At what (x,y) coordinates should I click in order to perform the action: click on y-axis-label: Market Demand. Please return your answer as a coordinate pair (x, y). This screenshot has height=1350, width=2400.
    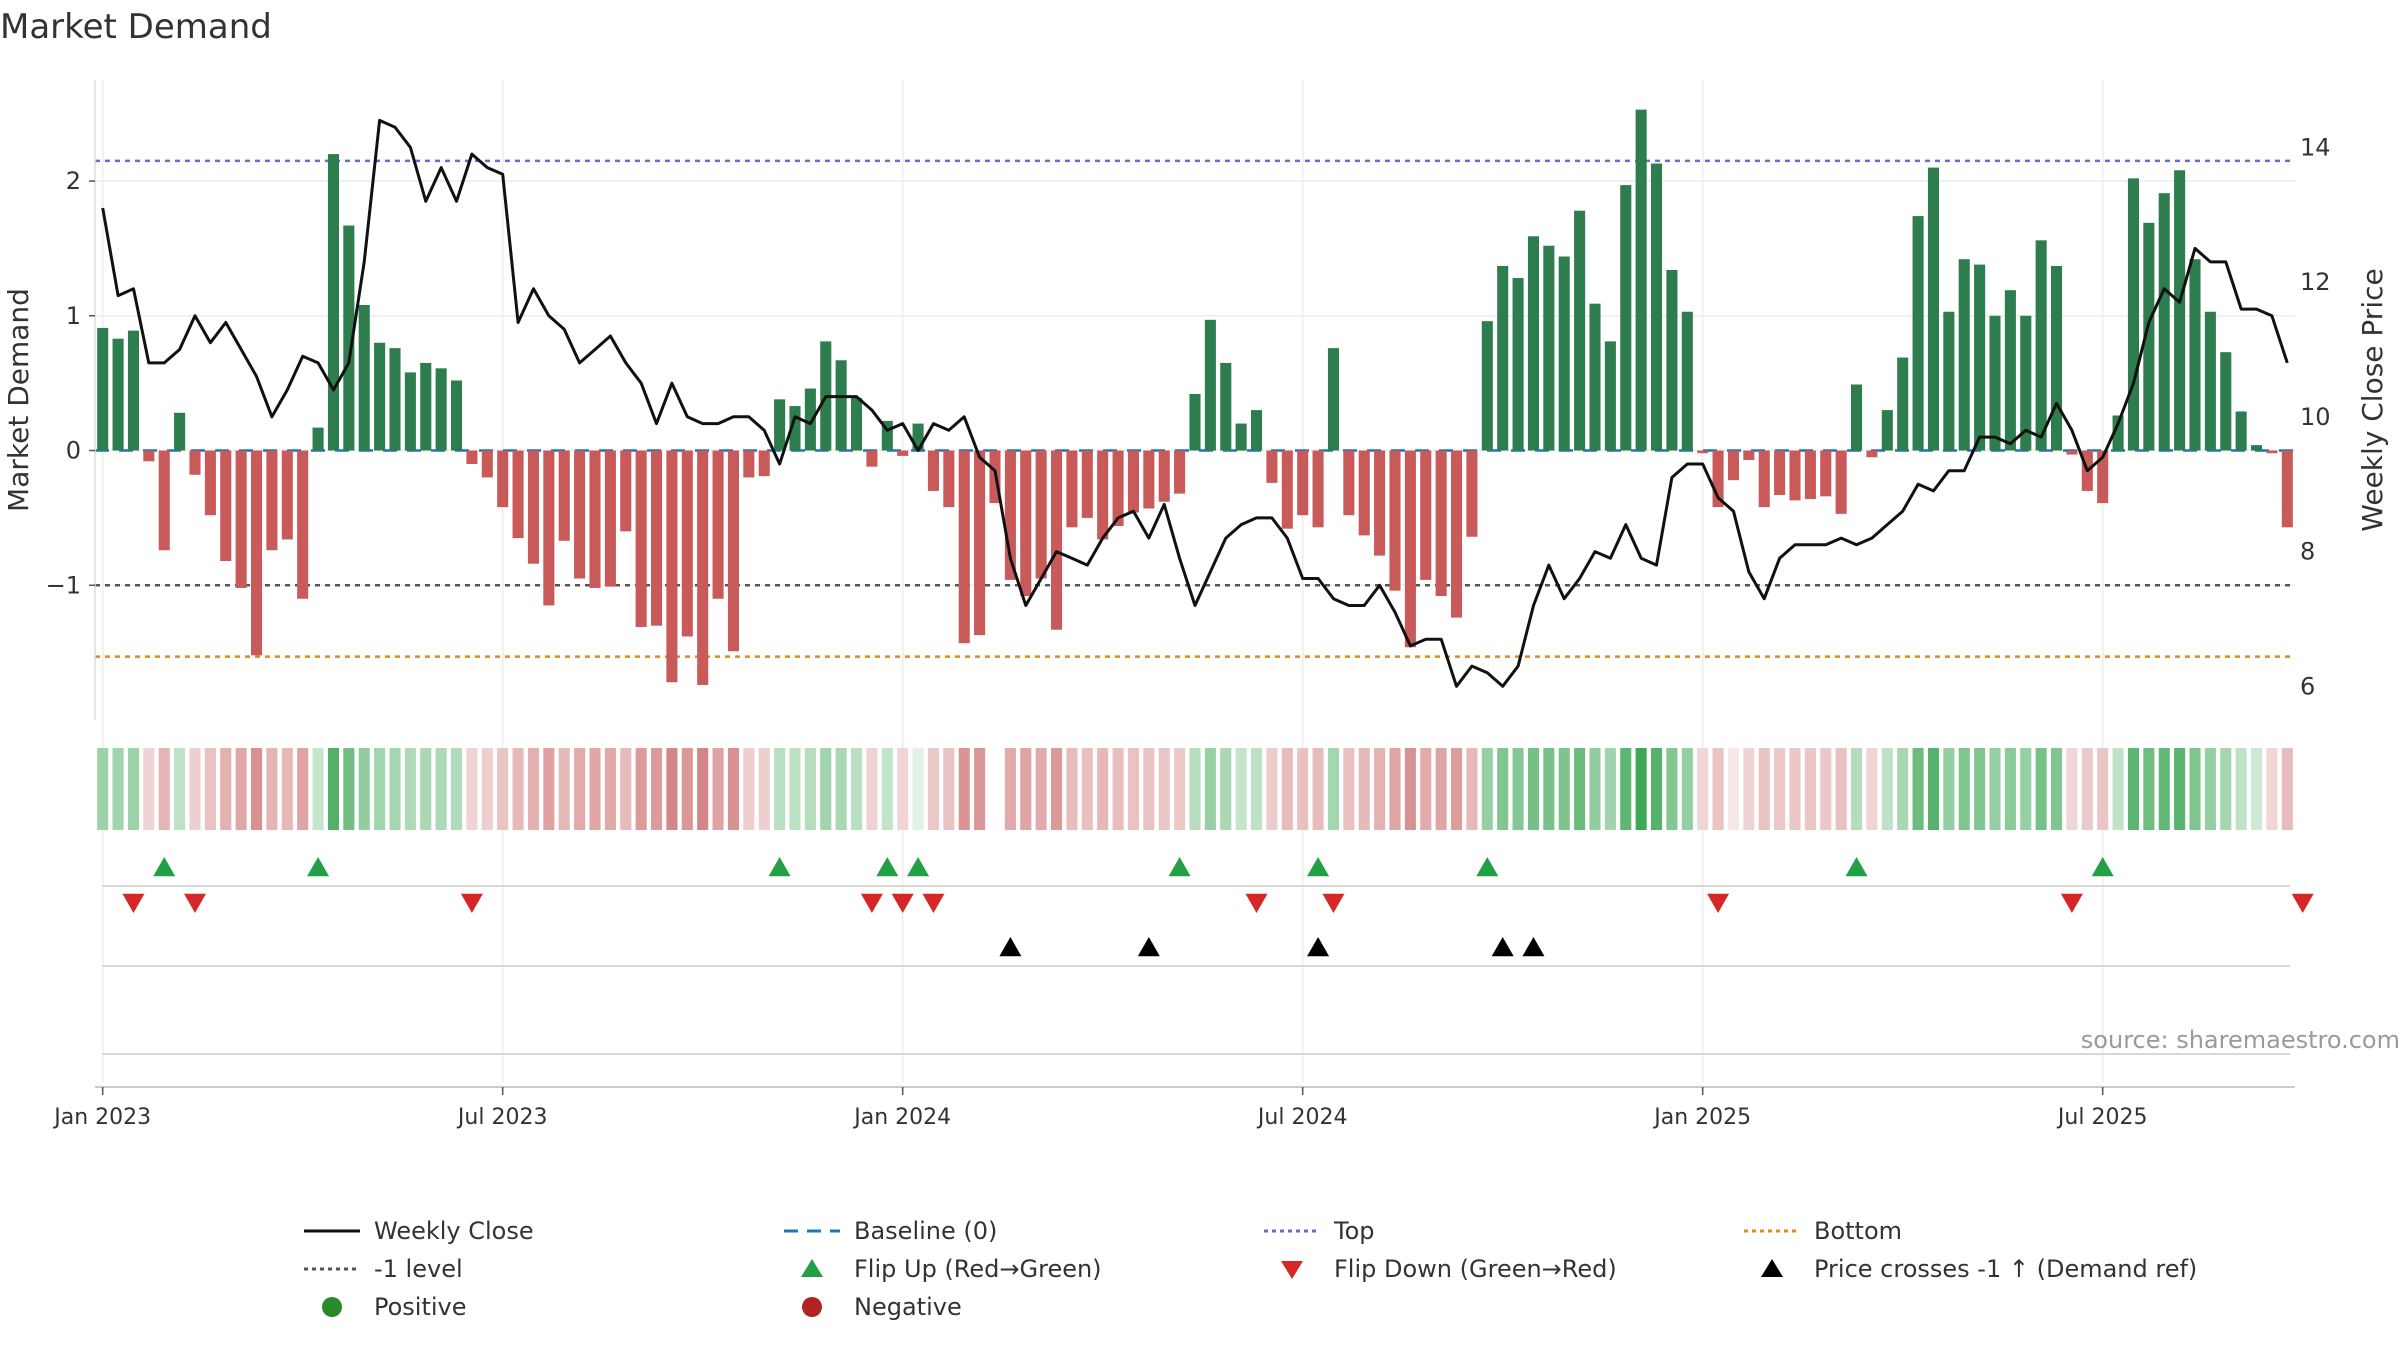
    Looking at the image, I should click on (18, 400).